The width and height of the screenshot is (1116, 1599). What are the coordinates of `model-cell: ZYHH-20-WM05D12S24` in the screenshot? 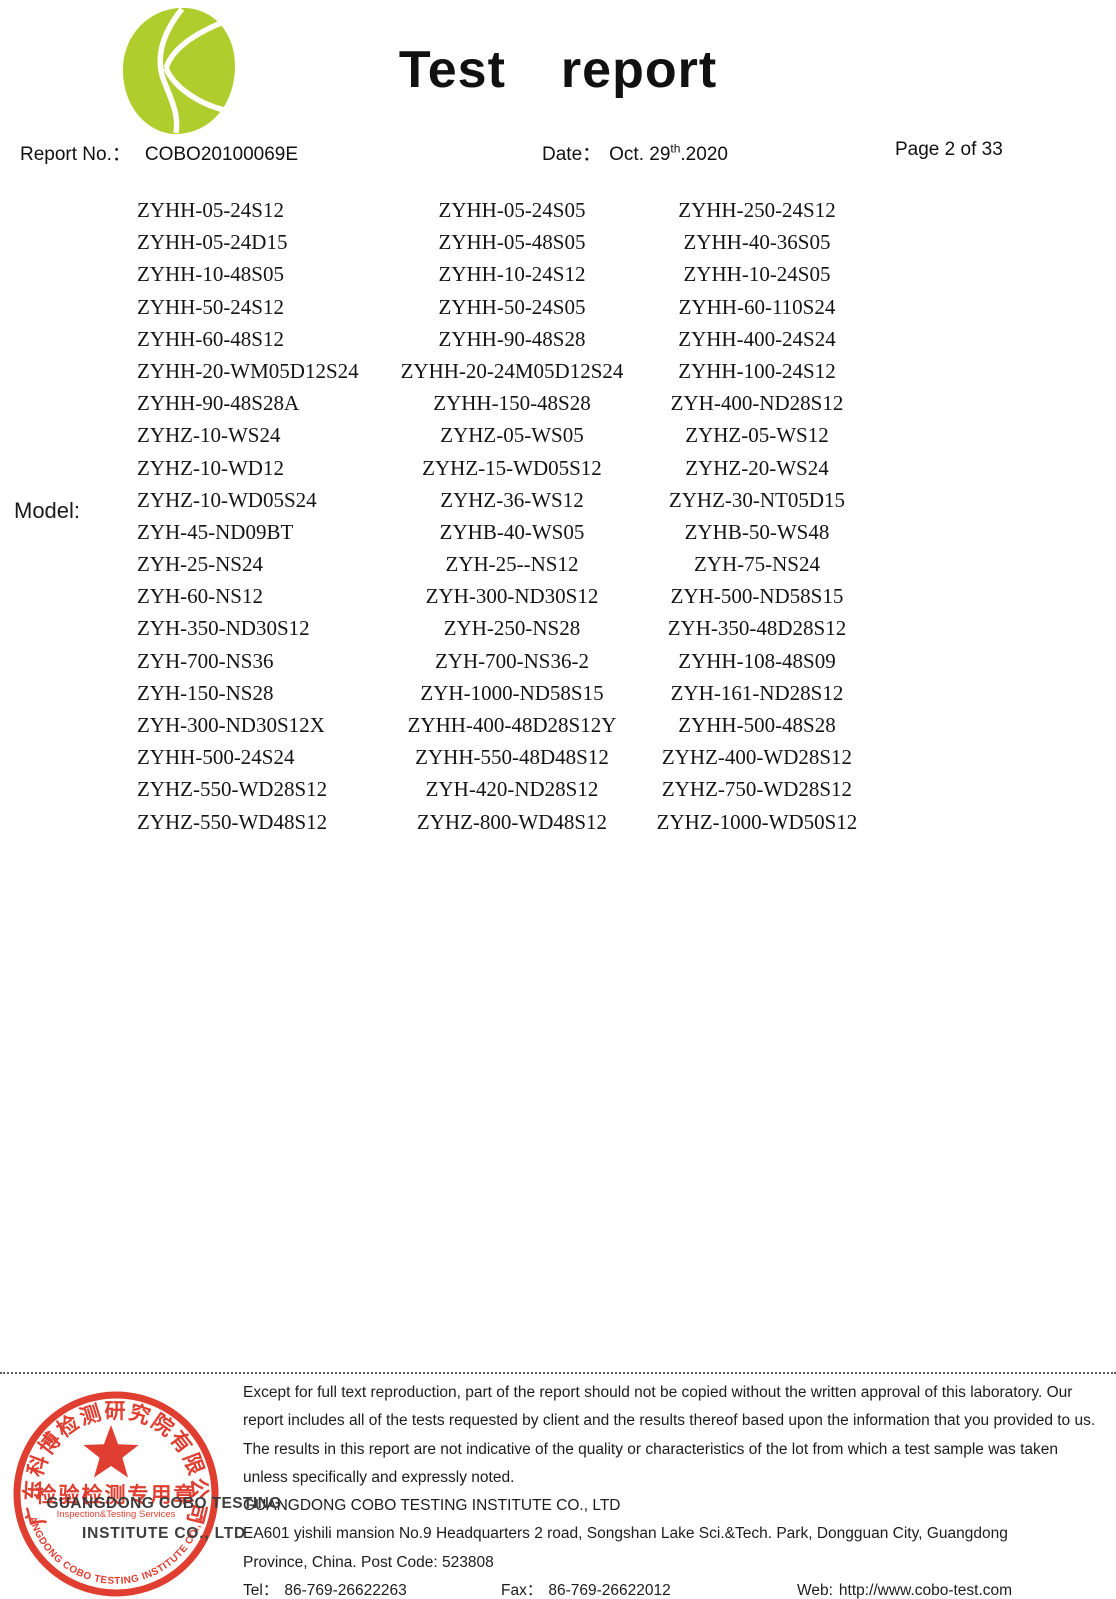 It's located at (248, 370).